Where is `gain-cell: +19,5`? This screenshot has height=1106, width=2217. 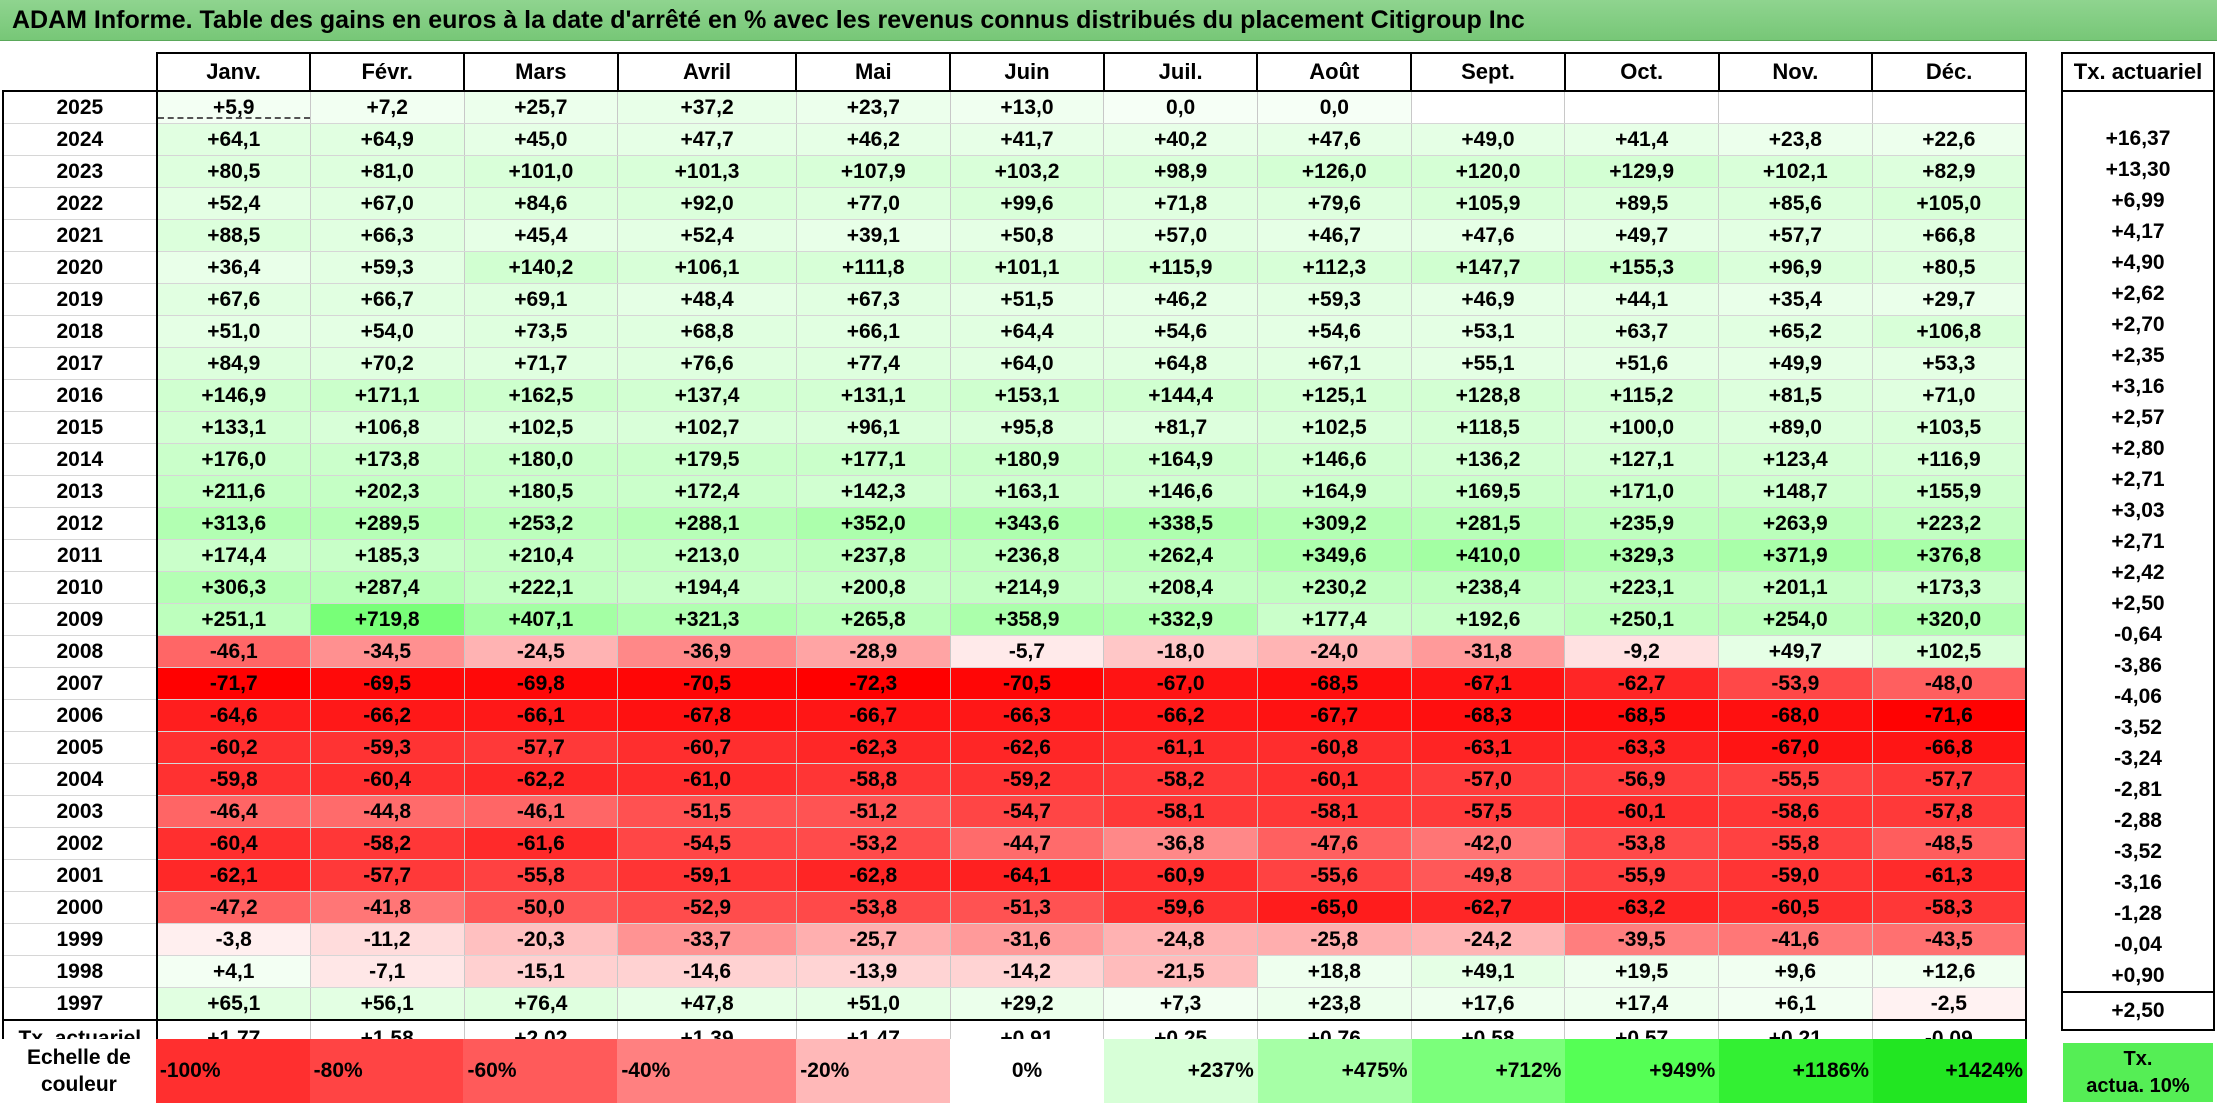 gain-cell: +19,5 is located at coordinates (1641, 971).